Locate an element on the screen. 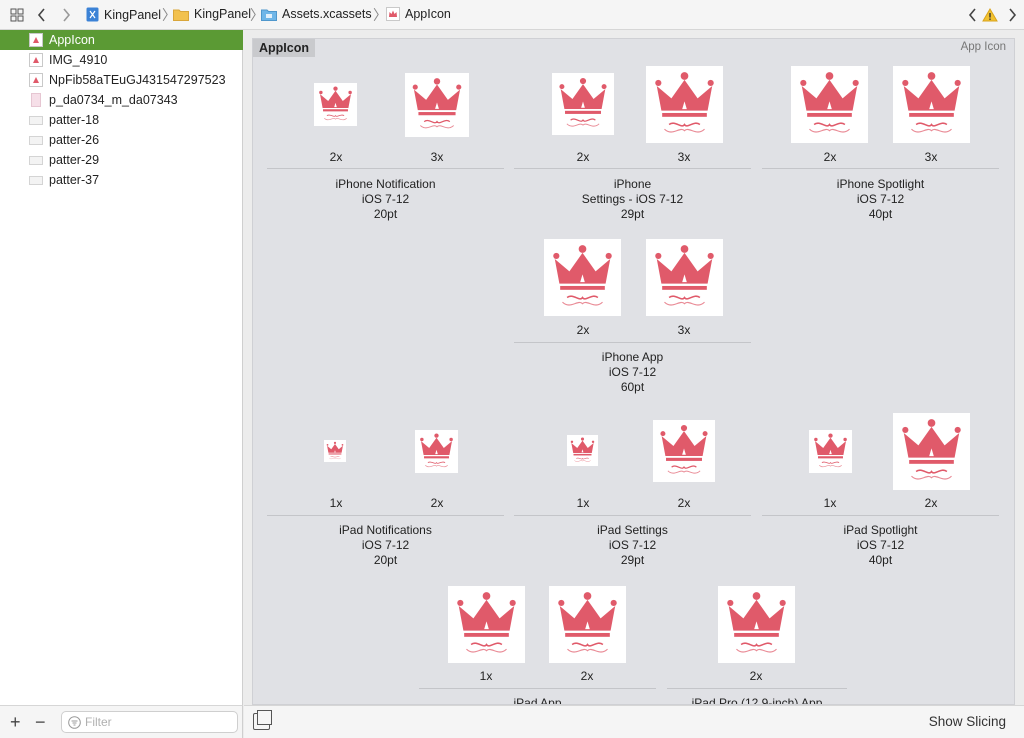  filter-input is located at coordinates (155, 722).